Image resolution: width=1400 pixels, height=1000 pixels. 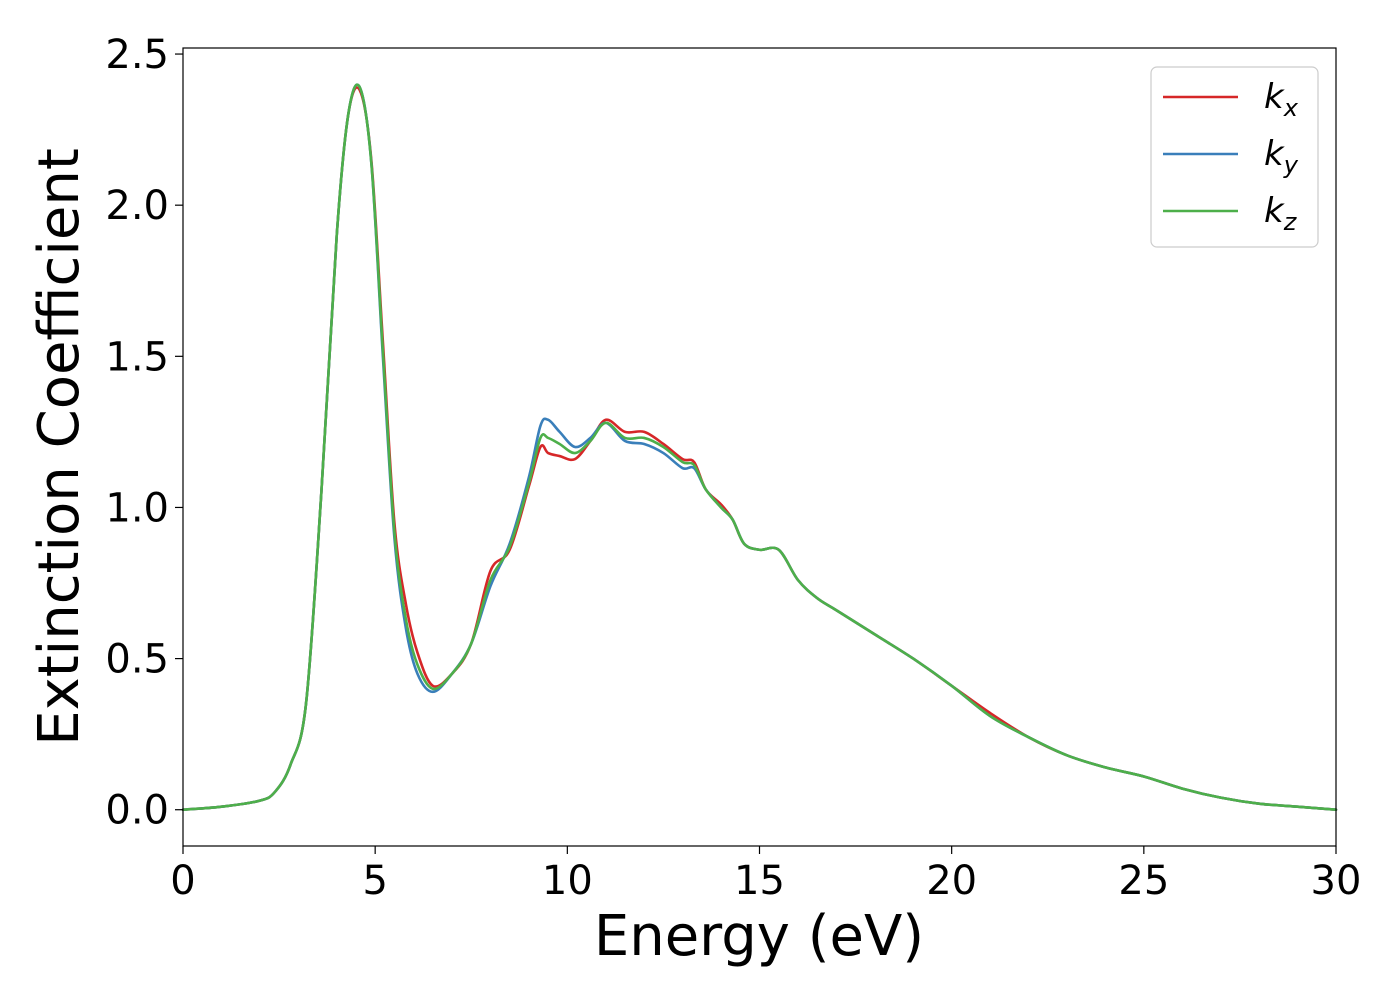 I want to click on legend: kx ky kz, so click(x=1234, y=157).